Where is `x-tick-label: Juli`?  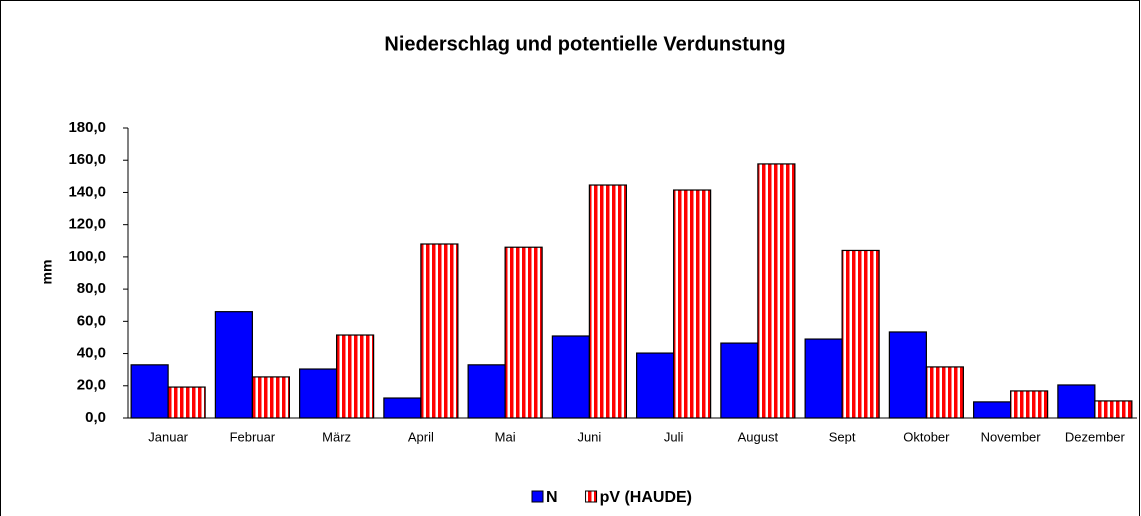
x-tick-label: Juli is located at coordinates (674, 436).